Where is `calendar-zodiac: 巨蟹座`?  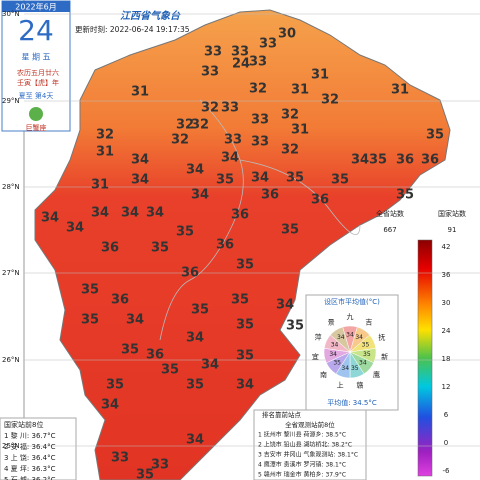
calendar-zodiac: 巨蟹座 is located at coordinates (36, 127).